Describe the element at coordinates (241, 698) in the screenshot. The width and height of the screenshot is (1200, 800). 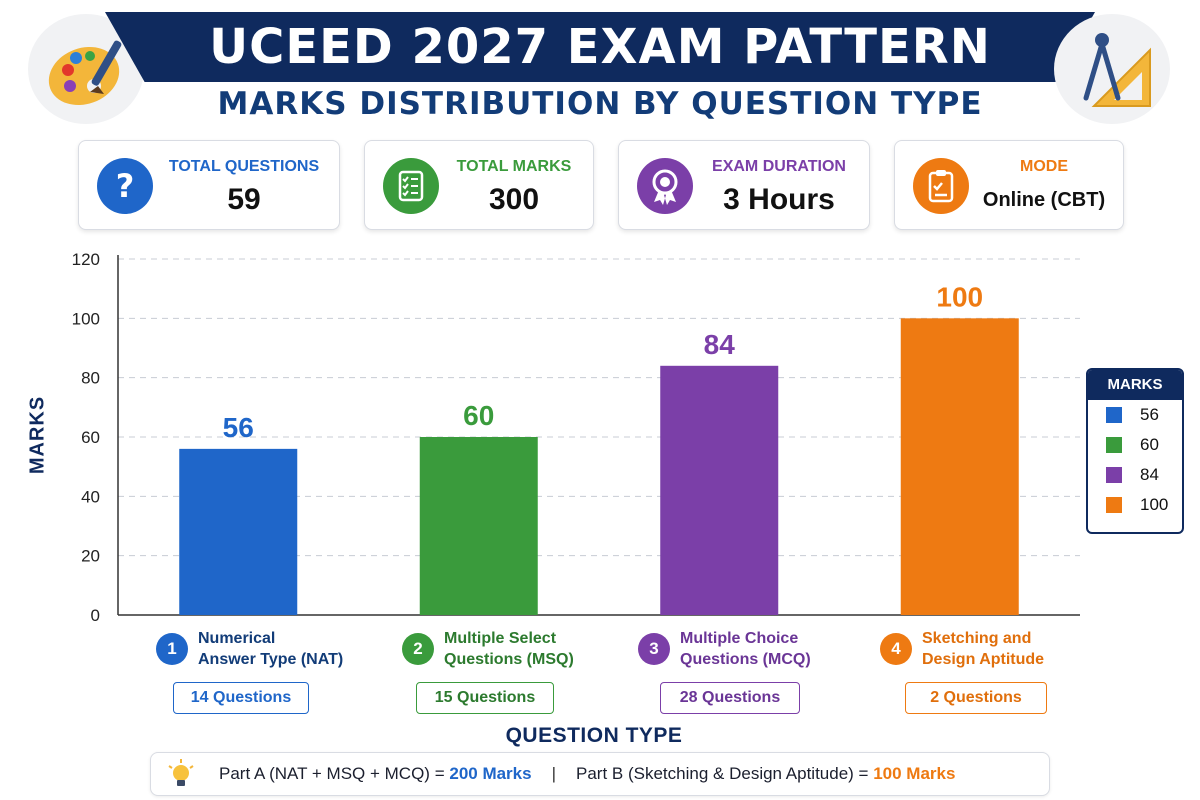
I see `question-count-badge: 14 Questions` at that location.